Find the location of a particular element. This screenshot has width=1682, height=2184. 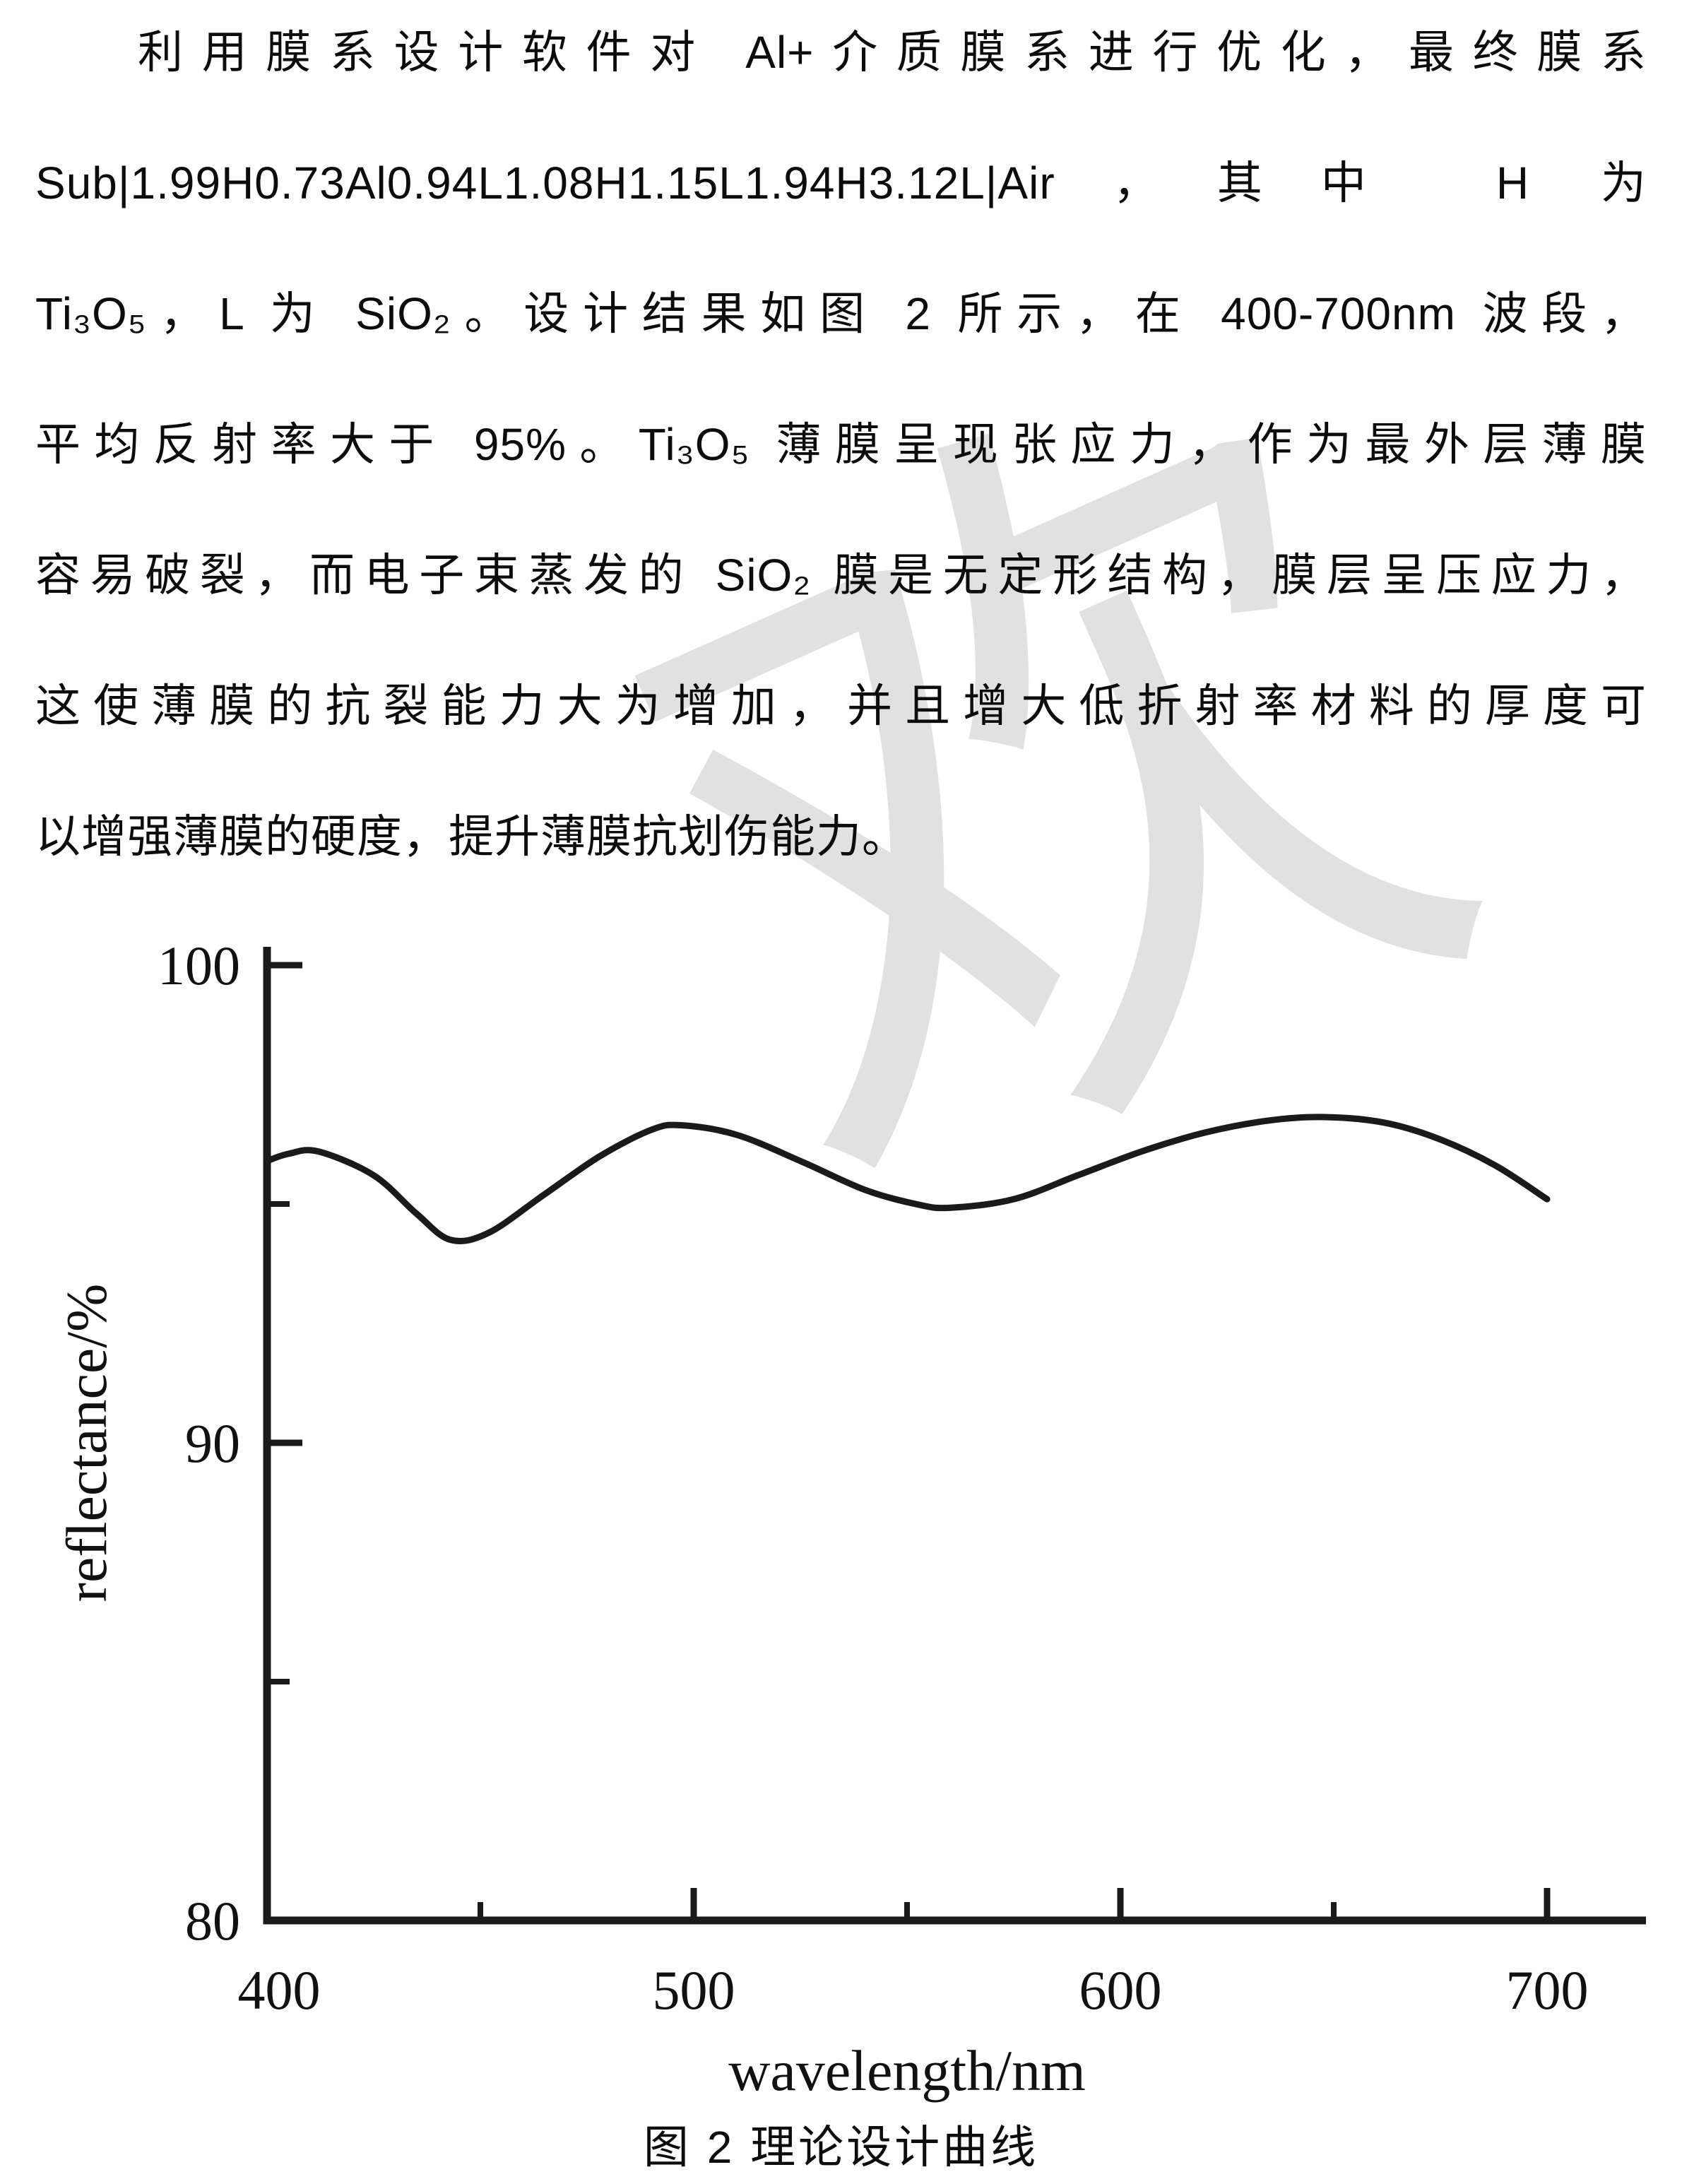

x-tick-label: 400 is located at coordinates (279, 1990).